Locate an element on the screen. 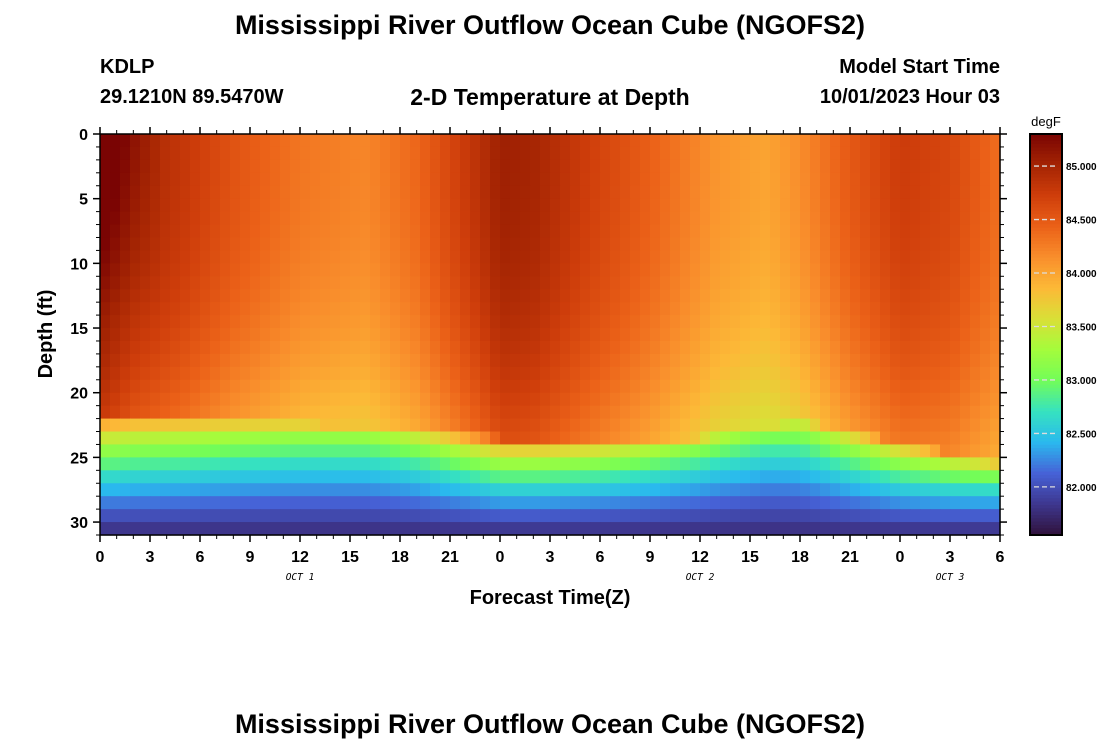 The height and width of the screenshot is (750, 1100). y-tick-label: 5 is located at coordinates (83, 200).